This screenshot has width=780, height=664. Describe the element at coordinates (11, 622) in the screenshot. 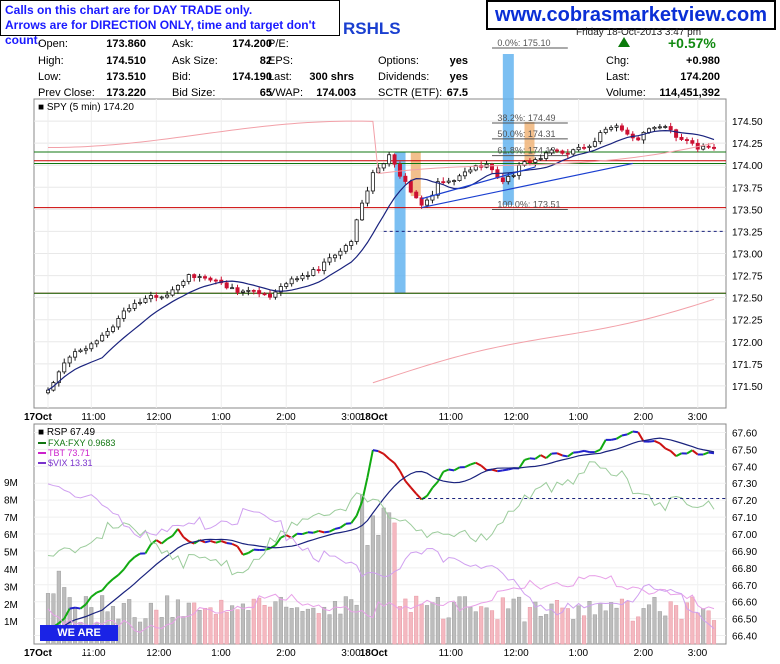

I see `volume-tick-label: 1M` at that location.